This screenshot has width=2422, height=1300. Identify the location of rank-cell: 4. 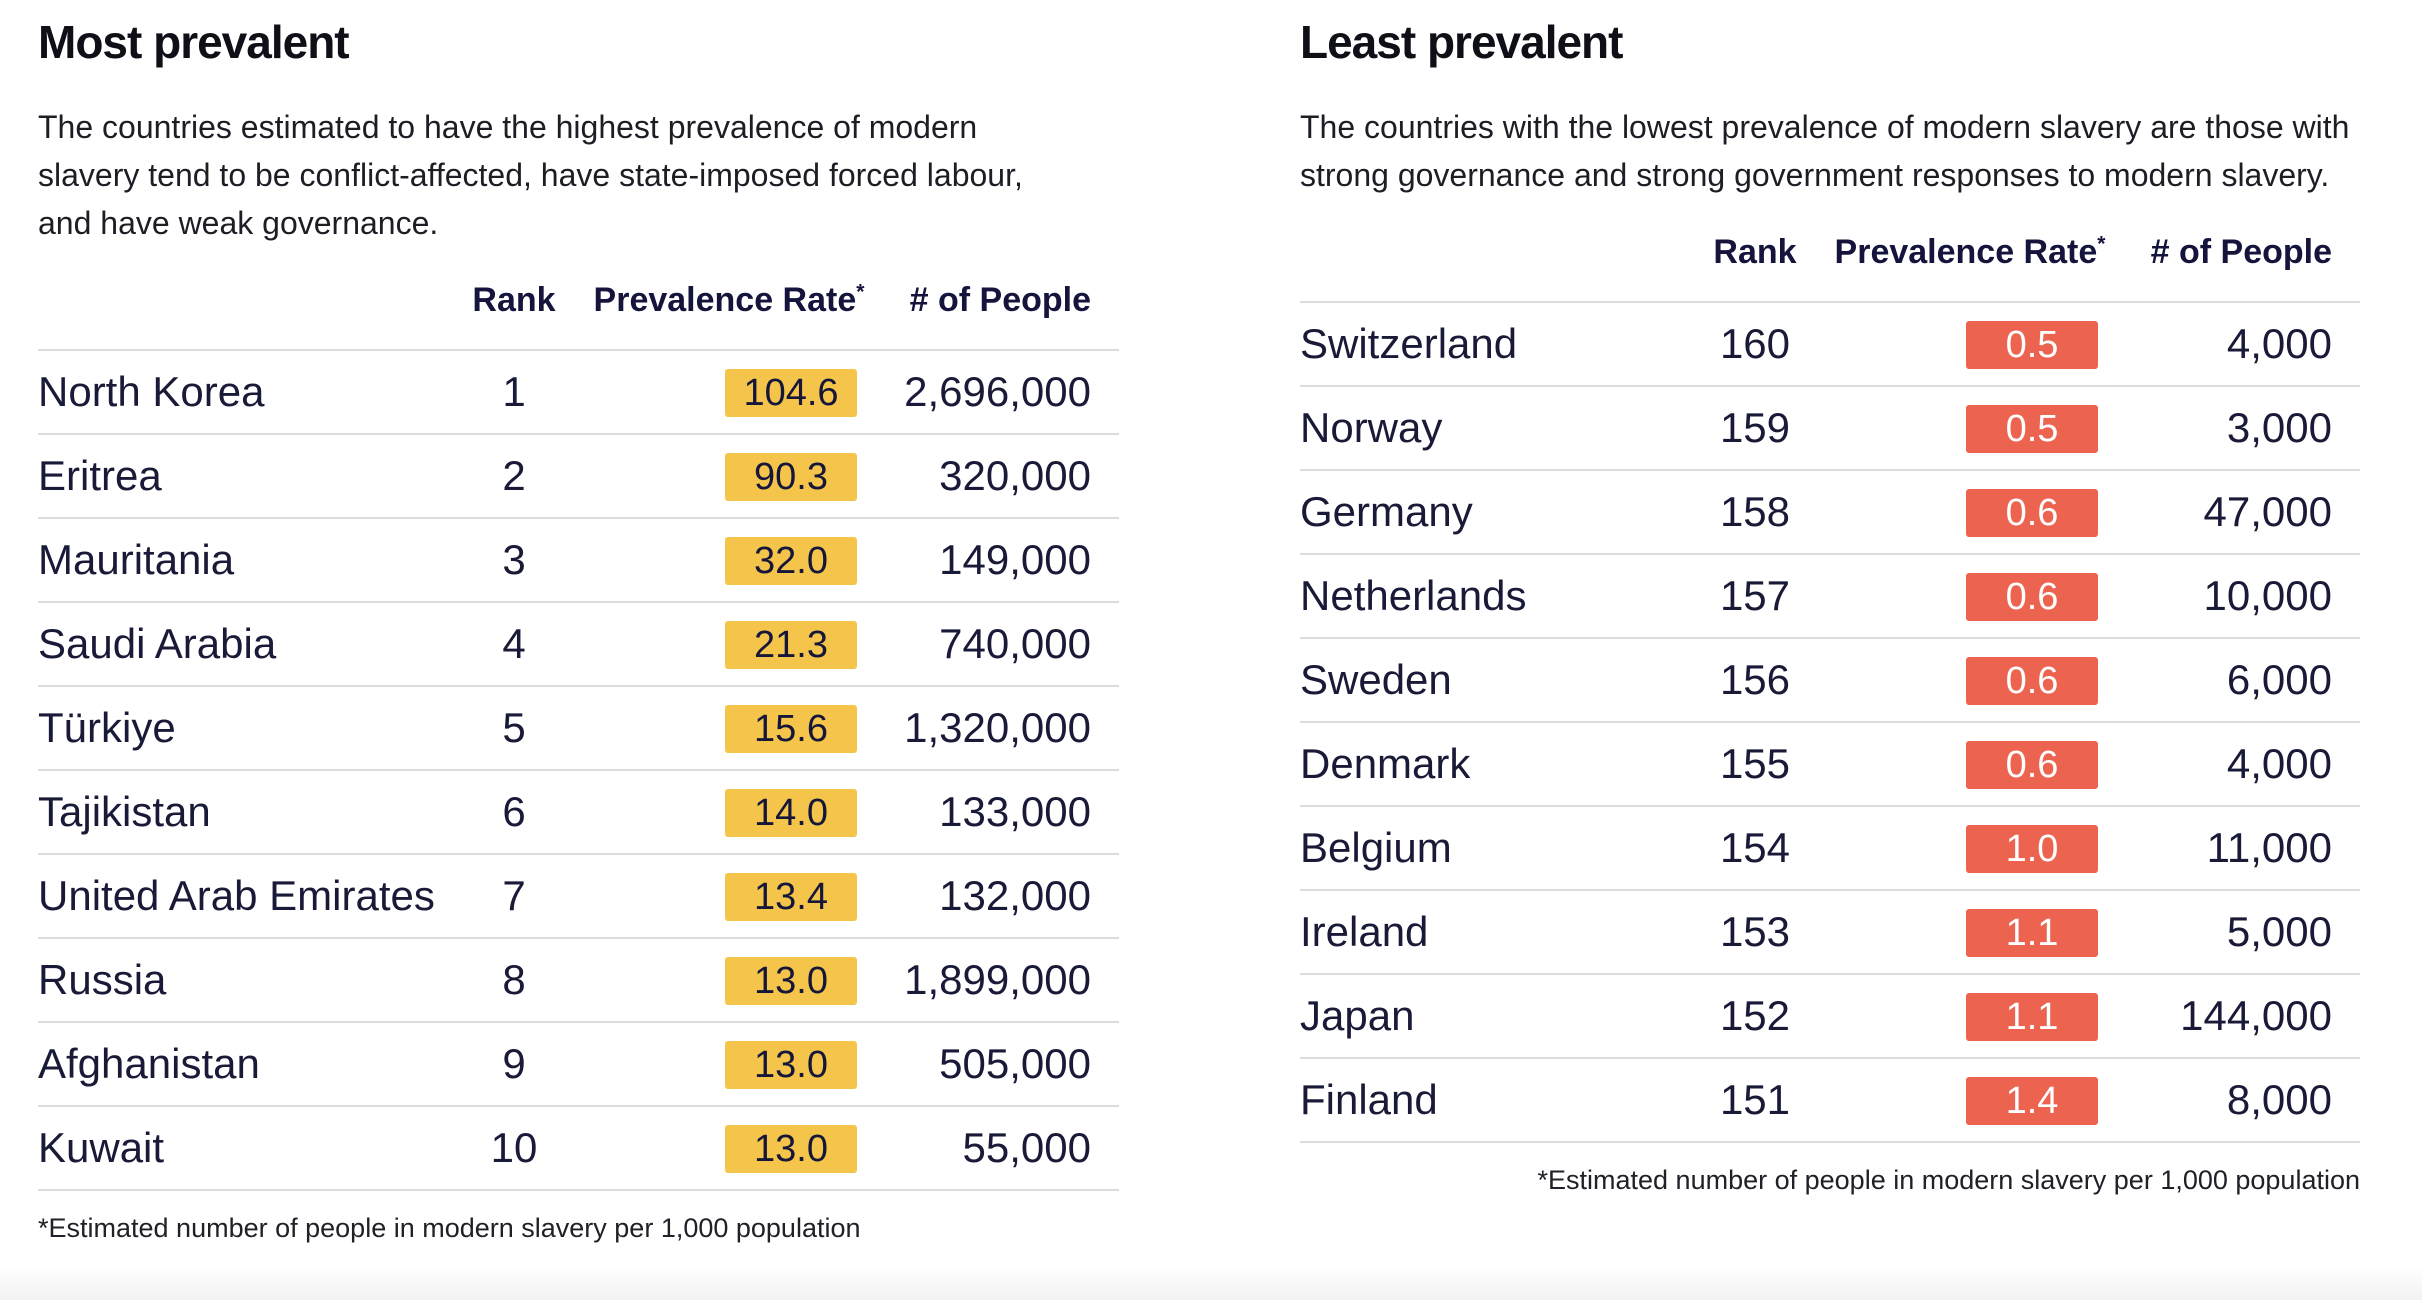
(514, 643).